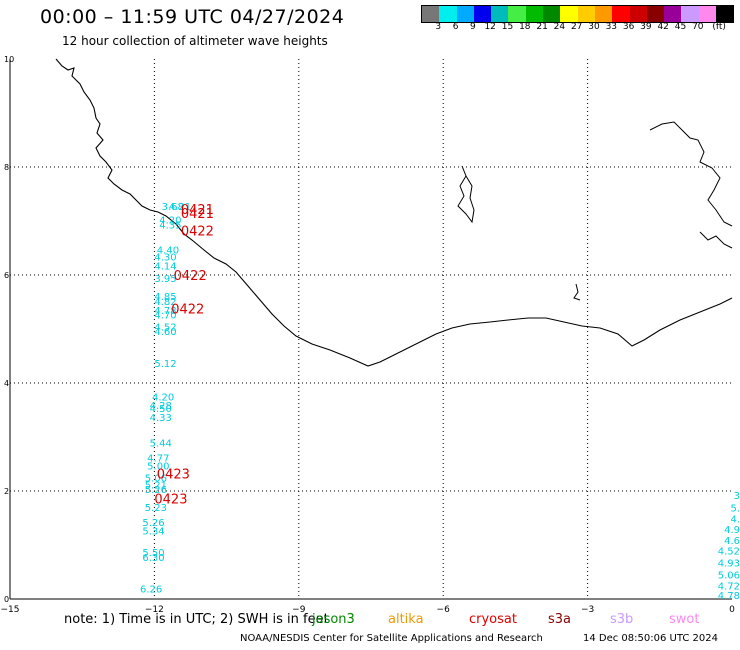  Describe the element at coordinates (10, 610) in the screenshot. I see `x-tick-label: −15` at that location.